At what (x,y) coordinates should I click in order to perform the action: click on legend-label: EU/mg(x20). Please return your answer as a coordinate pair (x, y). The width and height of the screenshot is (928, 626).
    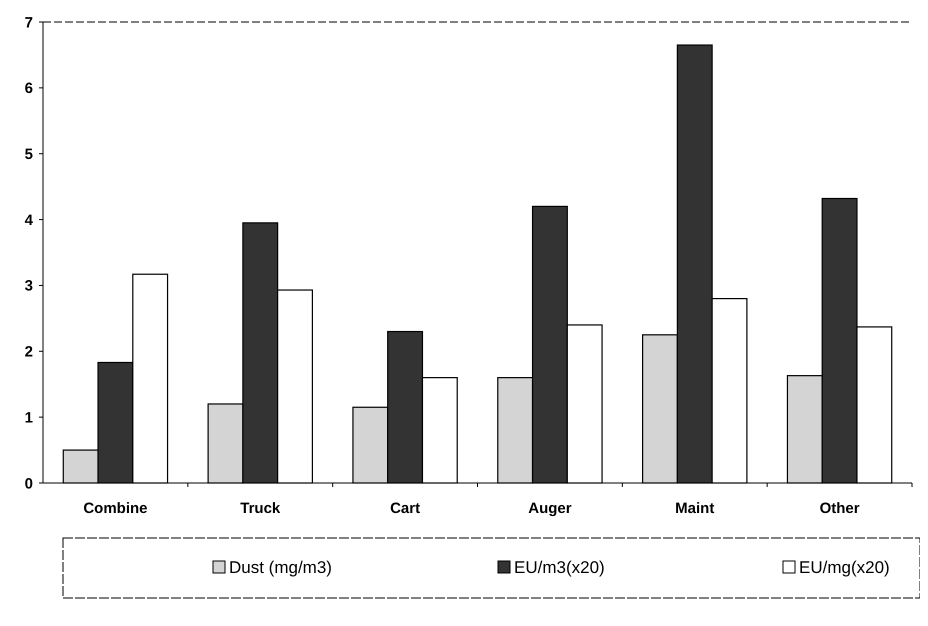
    Looking at the image, I should click on (844, 567).